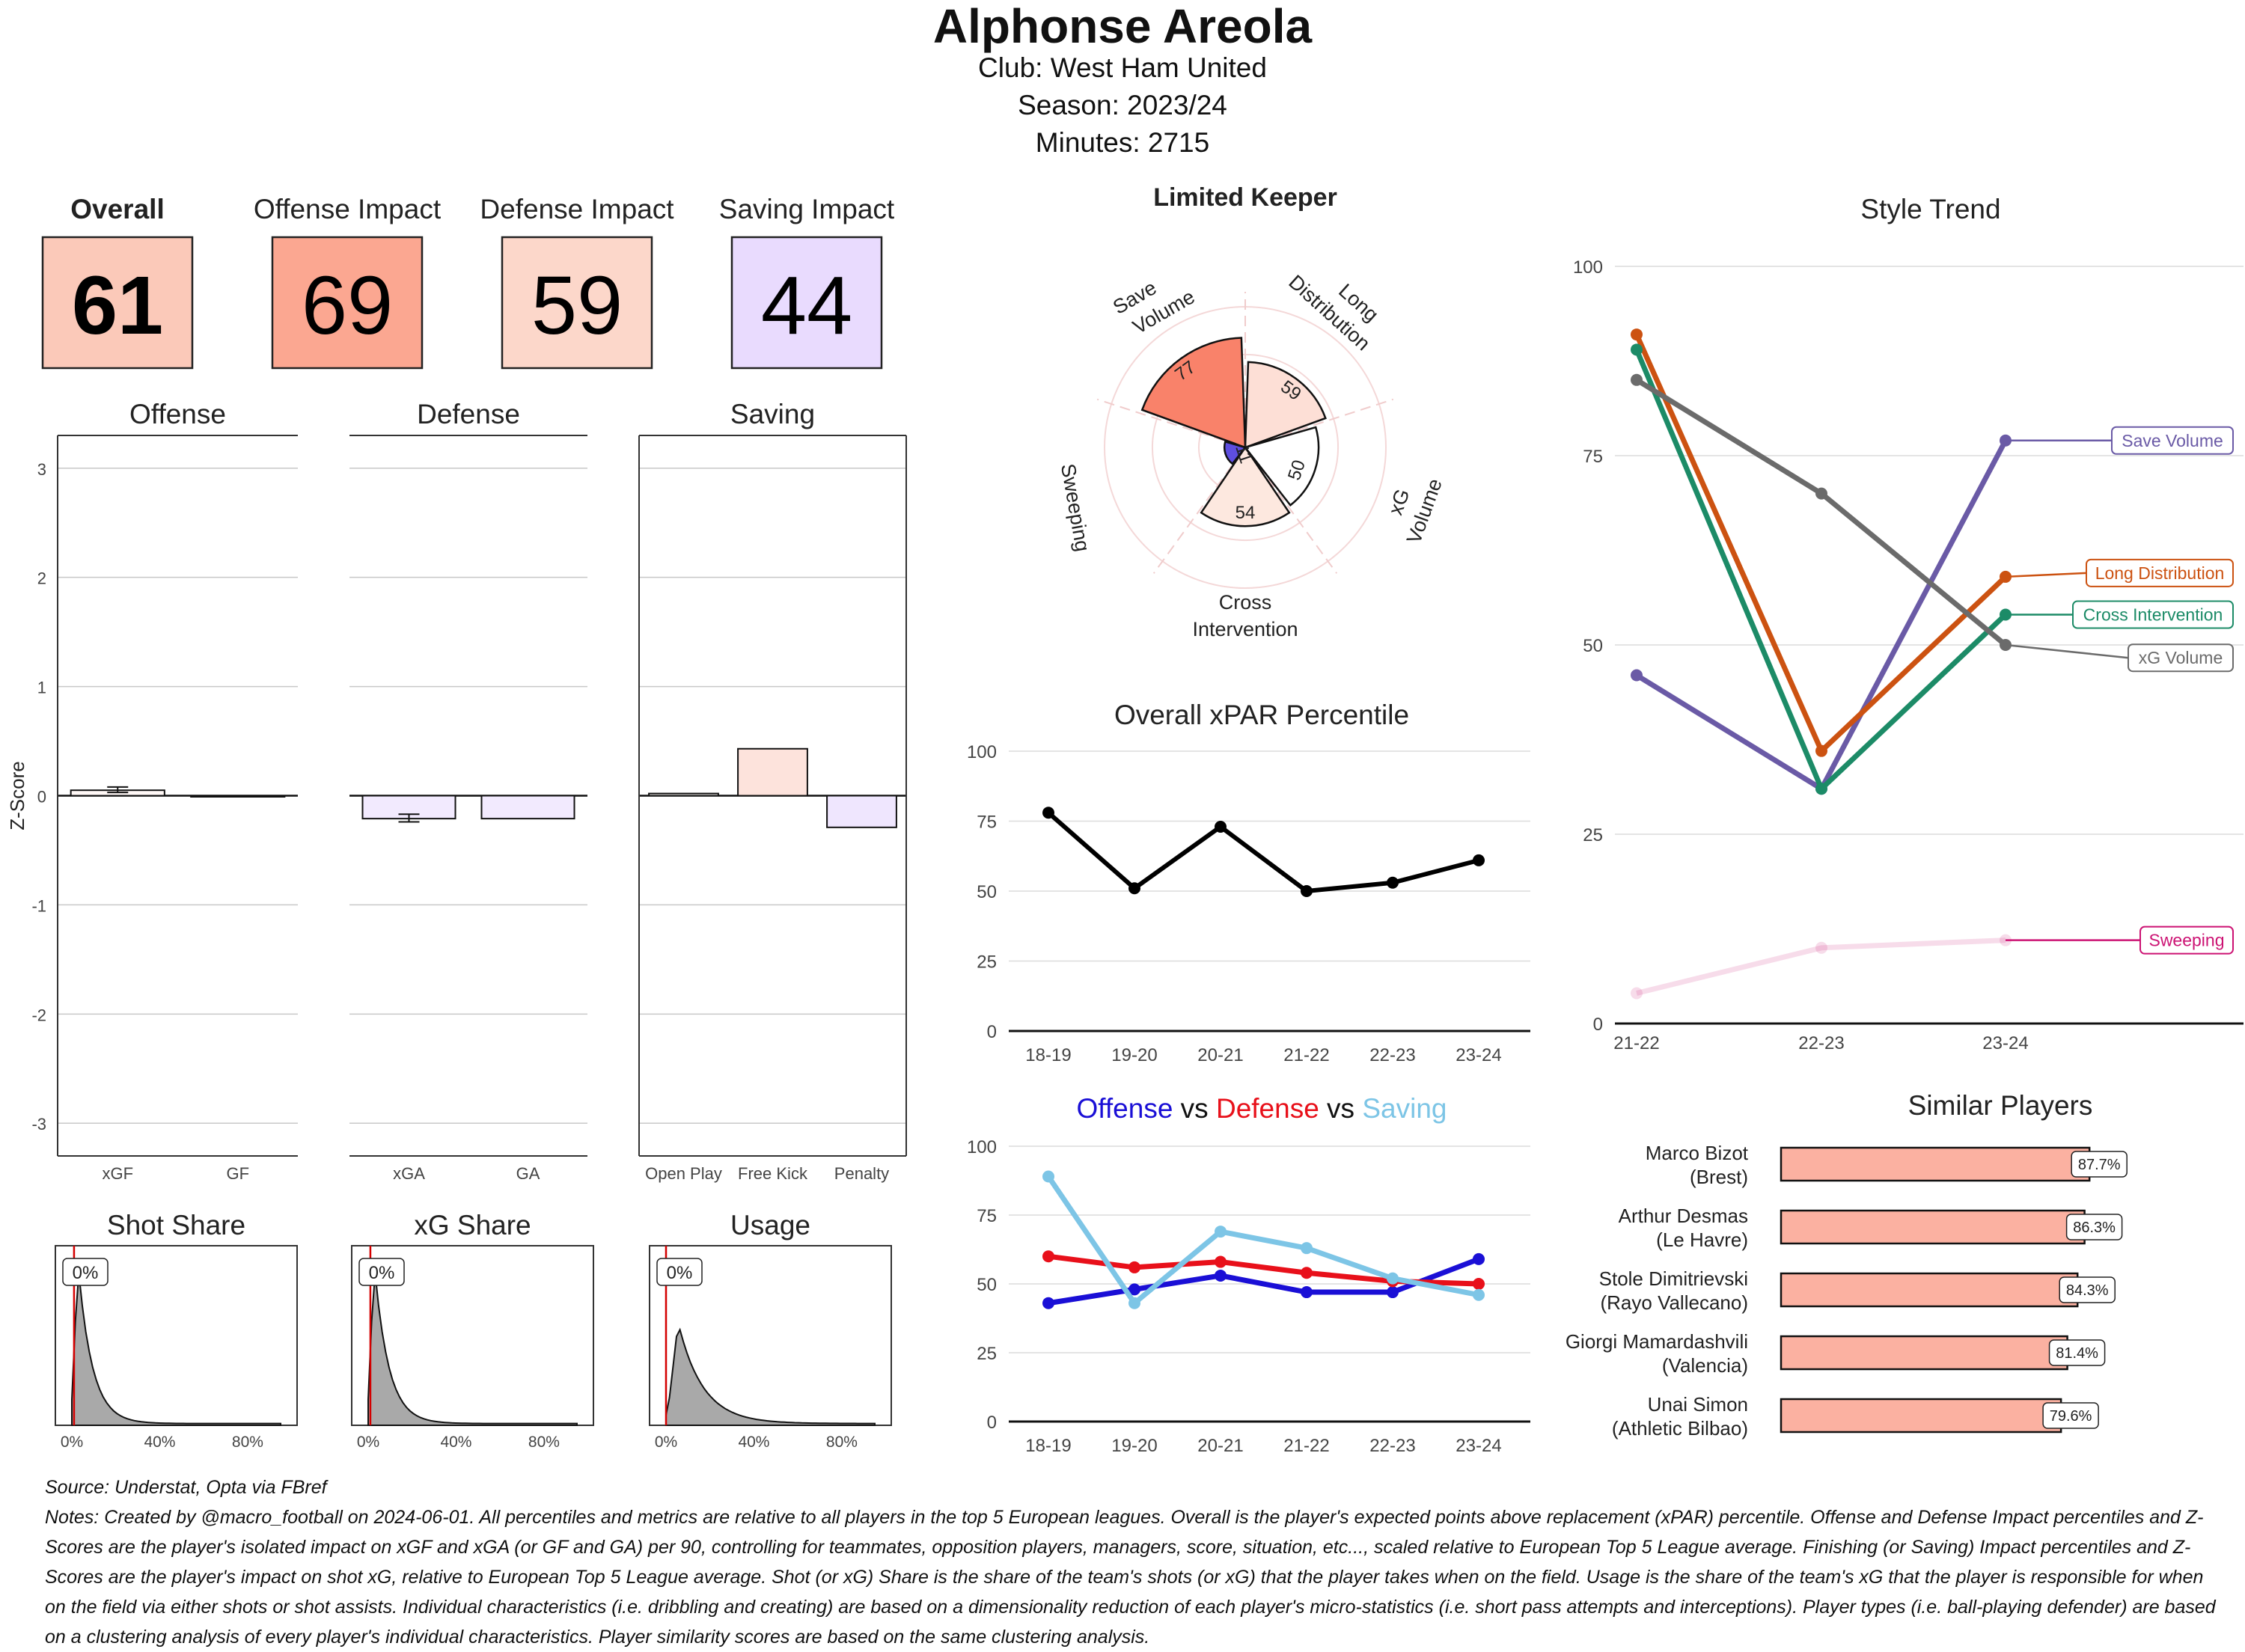  I want to click on style-y-tick: 50, so click(1593, 646).